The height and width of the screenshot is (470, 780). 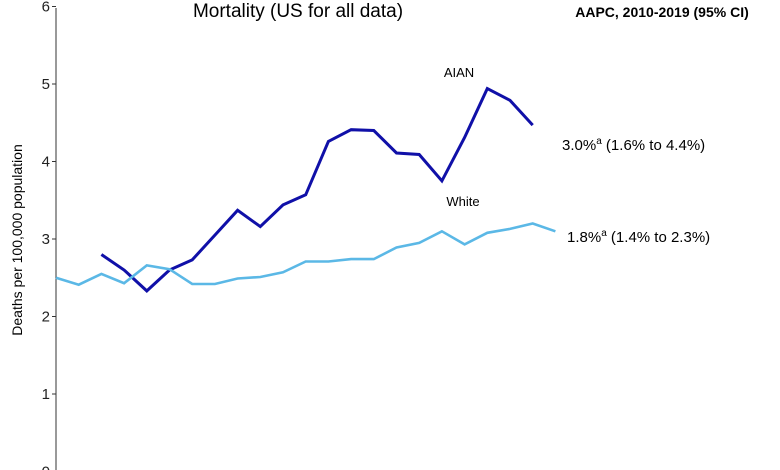 What do you see at coordinates (305, 254) in the screenshot?
I see `series-line-white` at bounding box center [305, 254].